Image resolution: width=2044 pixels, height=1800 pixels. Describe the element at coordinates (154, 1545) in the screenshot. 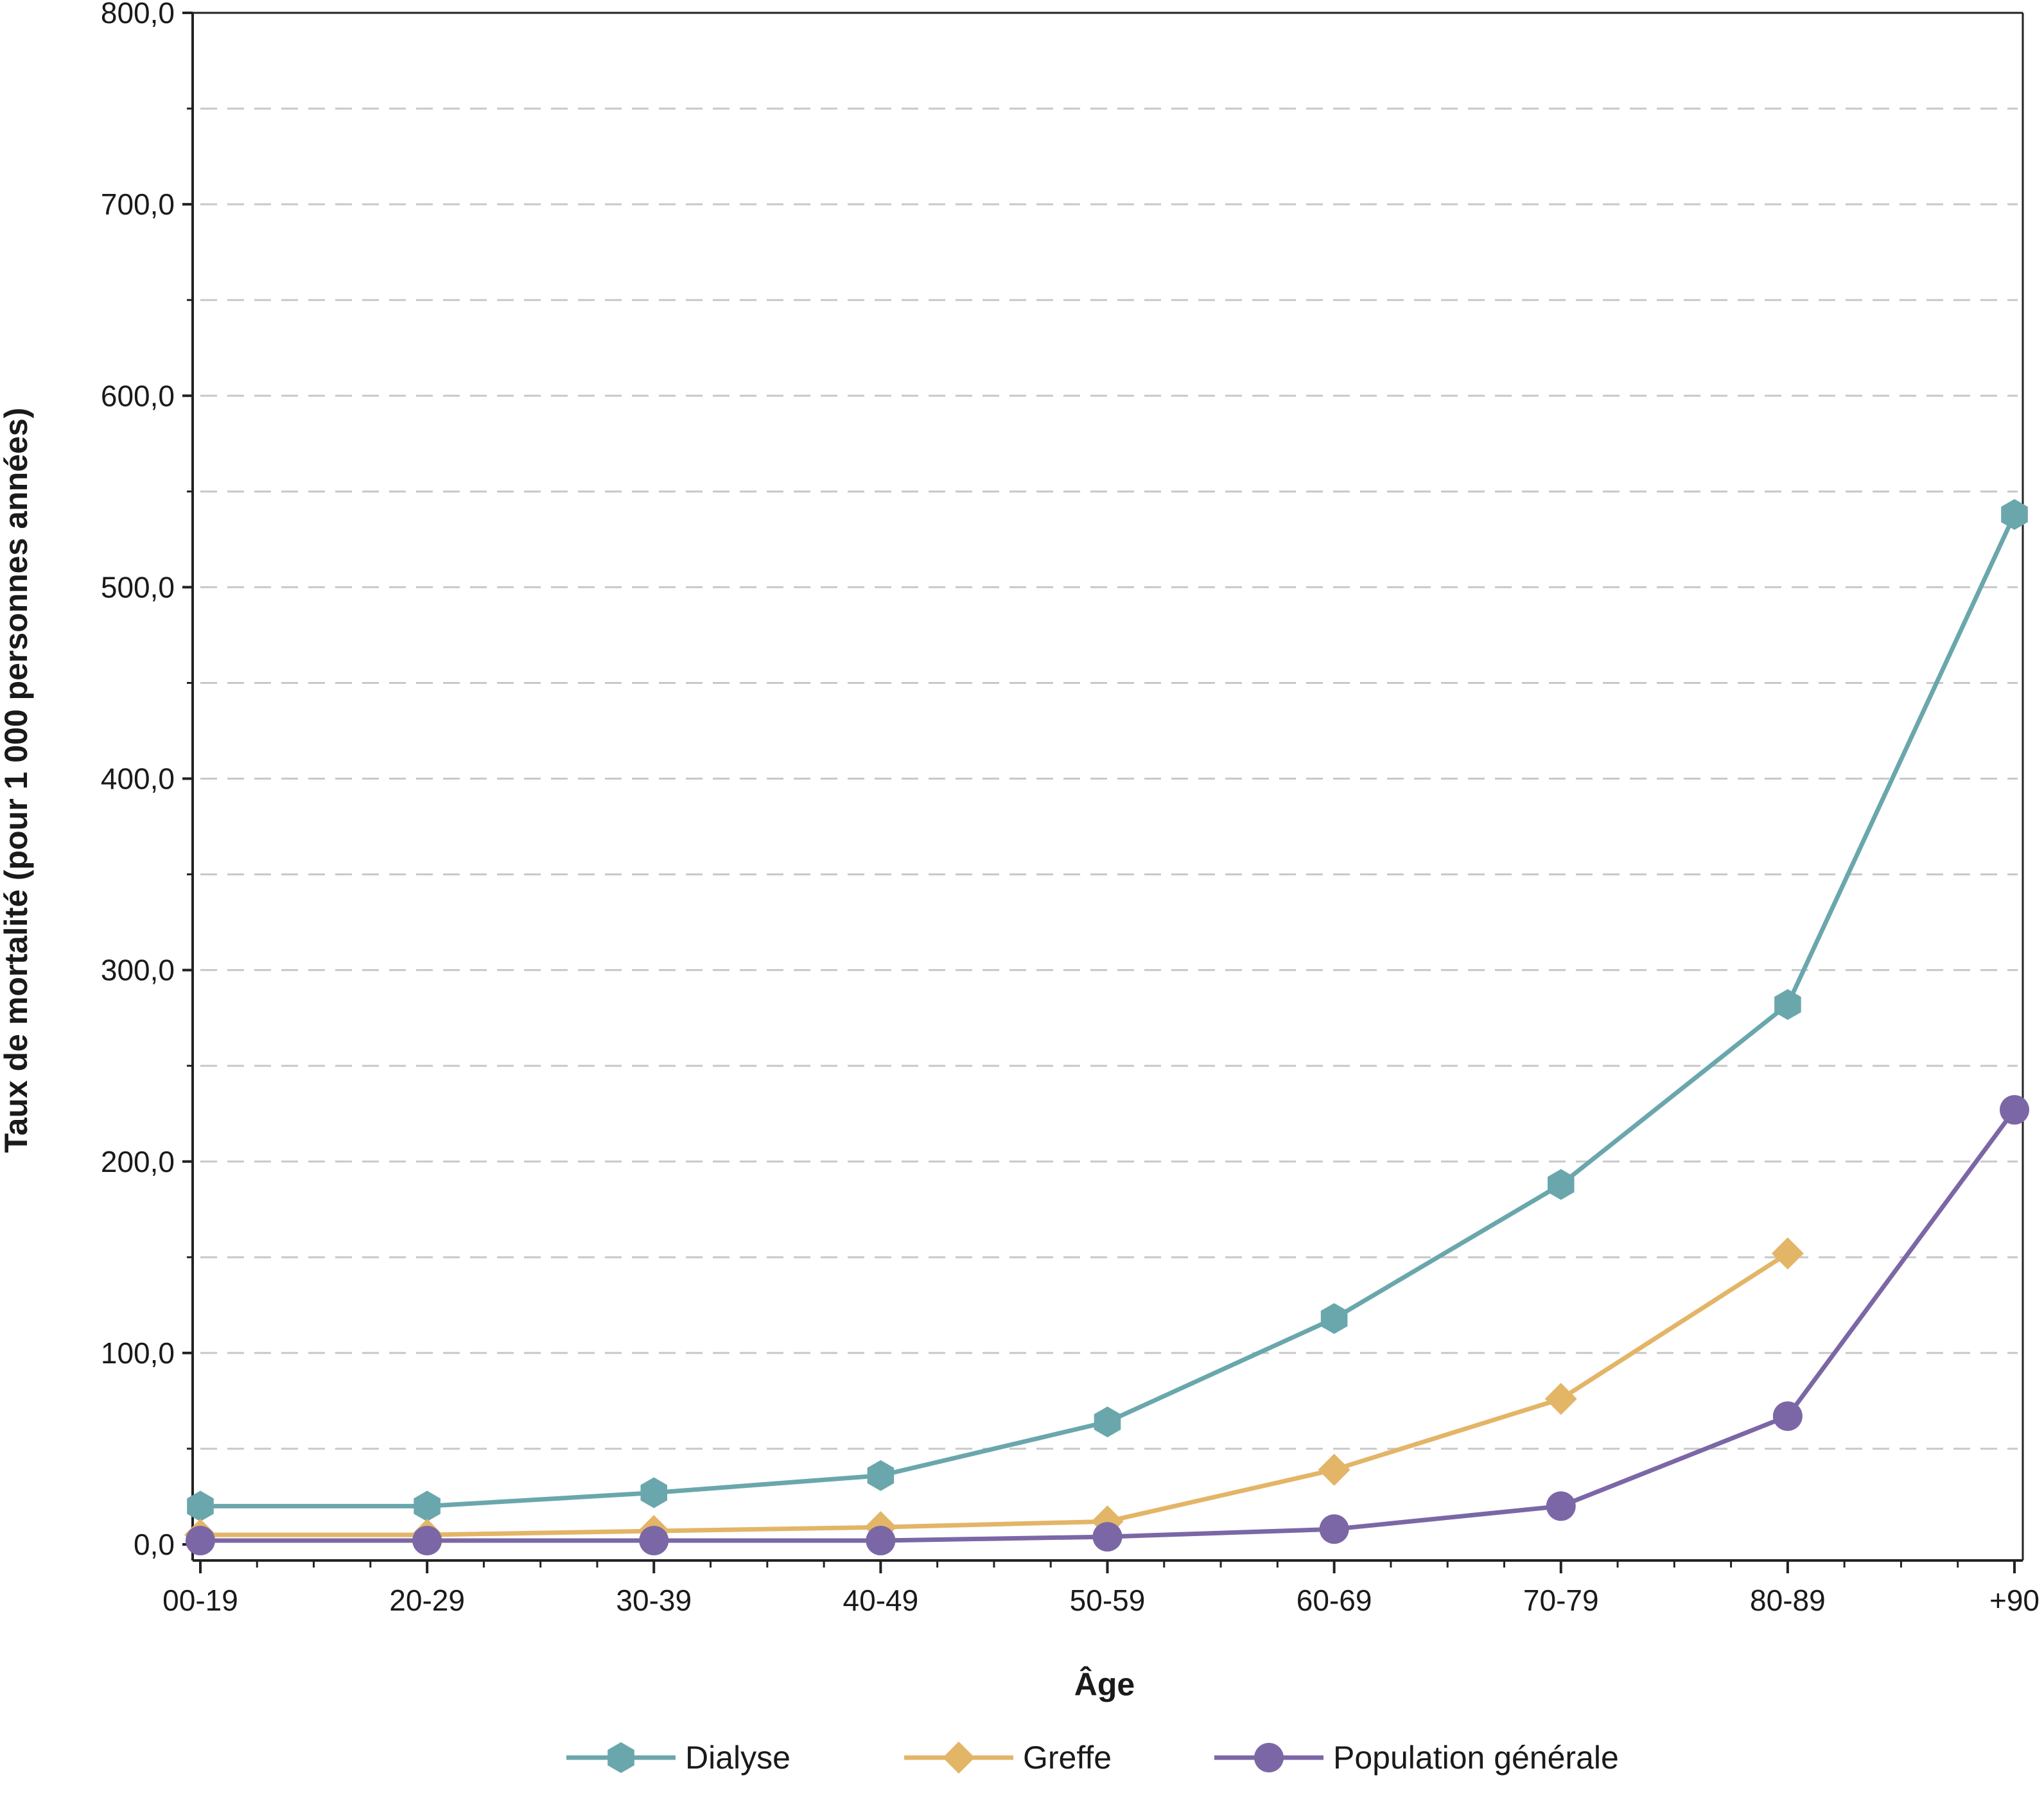

I see `y-tick-label: 0,0` at that location.